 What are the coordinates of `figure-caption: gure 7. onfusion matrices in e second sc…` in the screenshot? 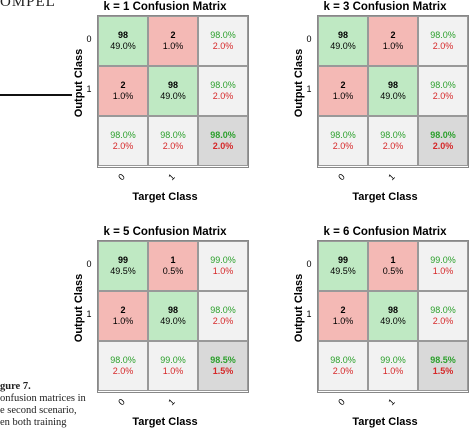 It's located at (43, 405).